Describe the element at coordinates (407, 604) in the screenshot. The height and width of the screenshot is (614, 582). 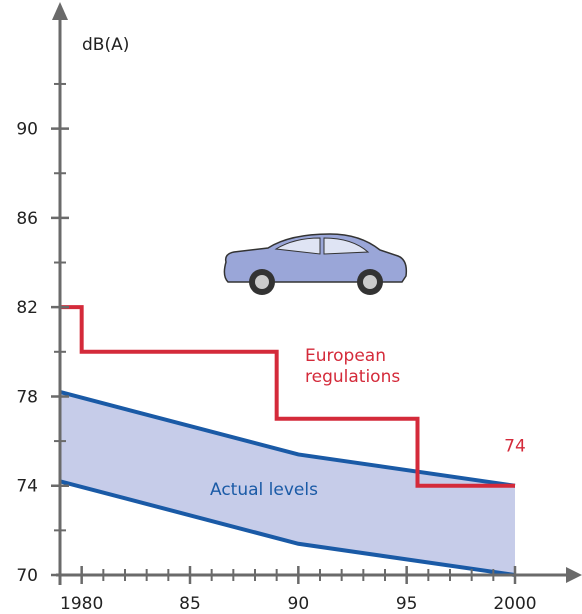
I see `x-tick-label: 95` at that location.